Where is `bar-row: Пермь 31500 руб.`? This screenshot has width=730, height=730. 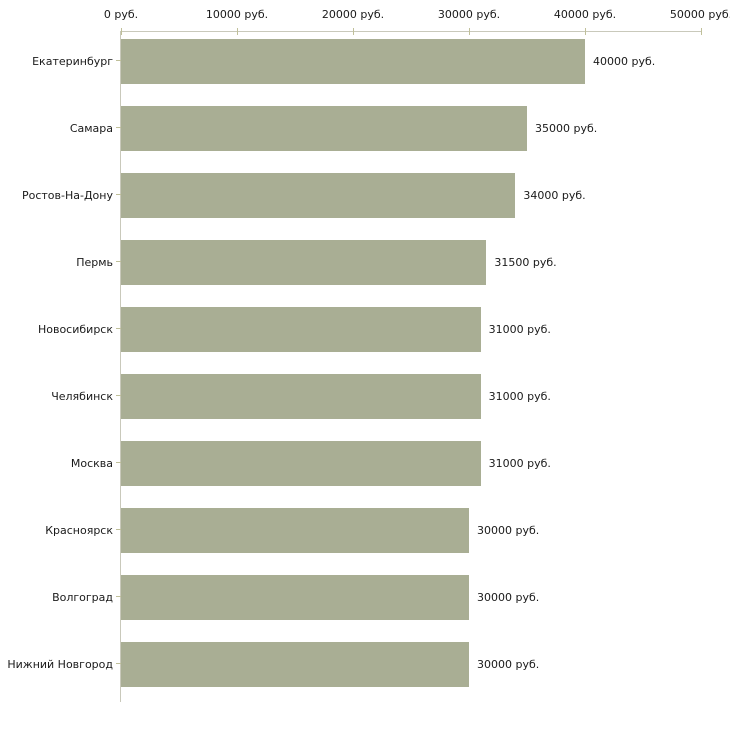
bar-row: Пермь 31500 руб. is located at coordinates (388, 266).